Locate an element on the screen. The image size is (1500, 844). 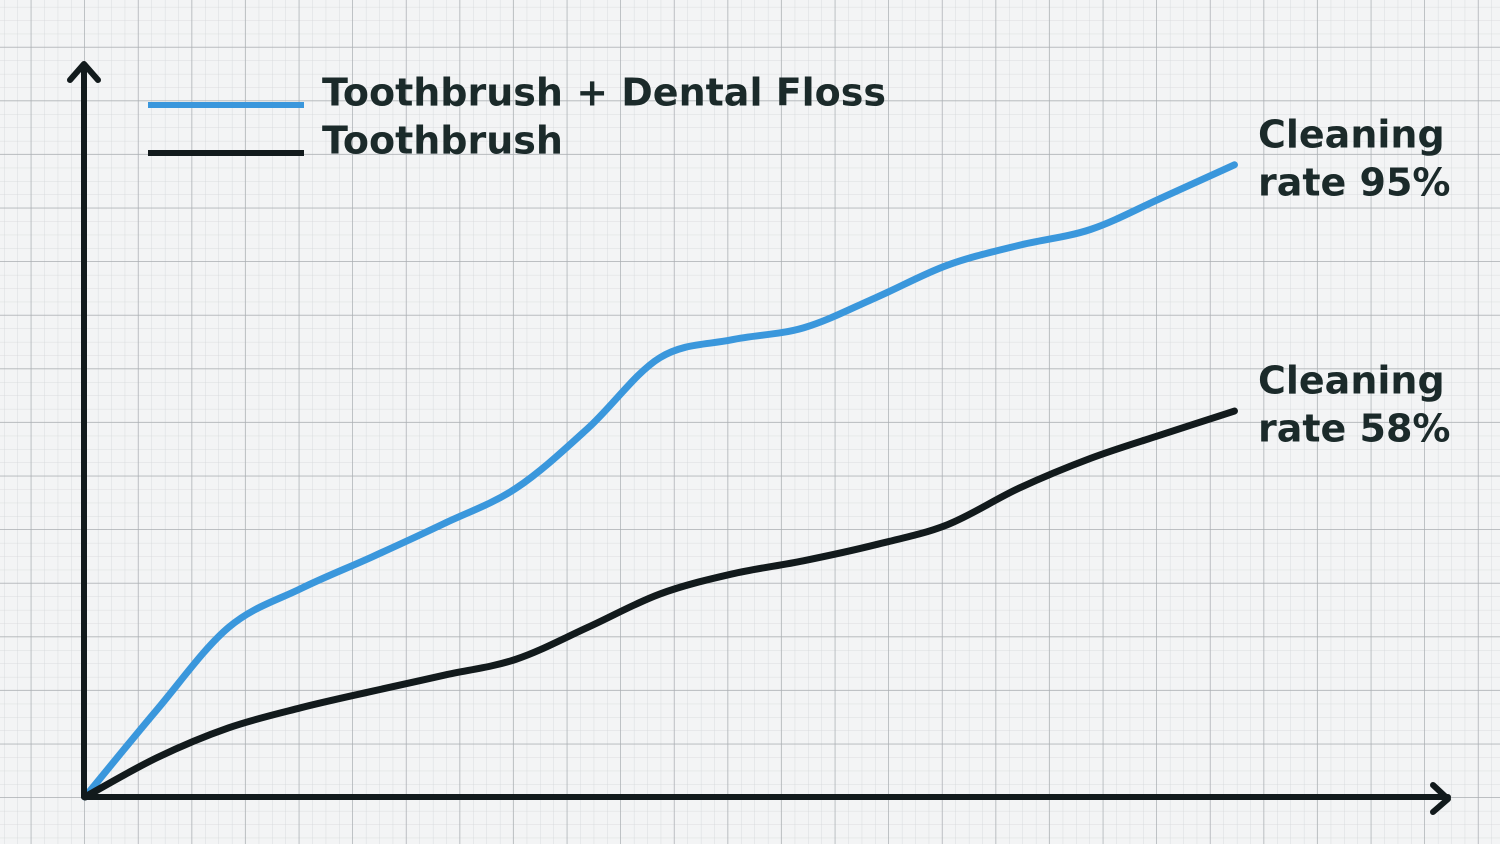
legend-label: Toothbrush + Dental Floss is located at coordinates (604, 93).